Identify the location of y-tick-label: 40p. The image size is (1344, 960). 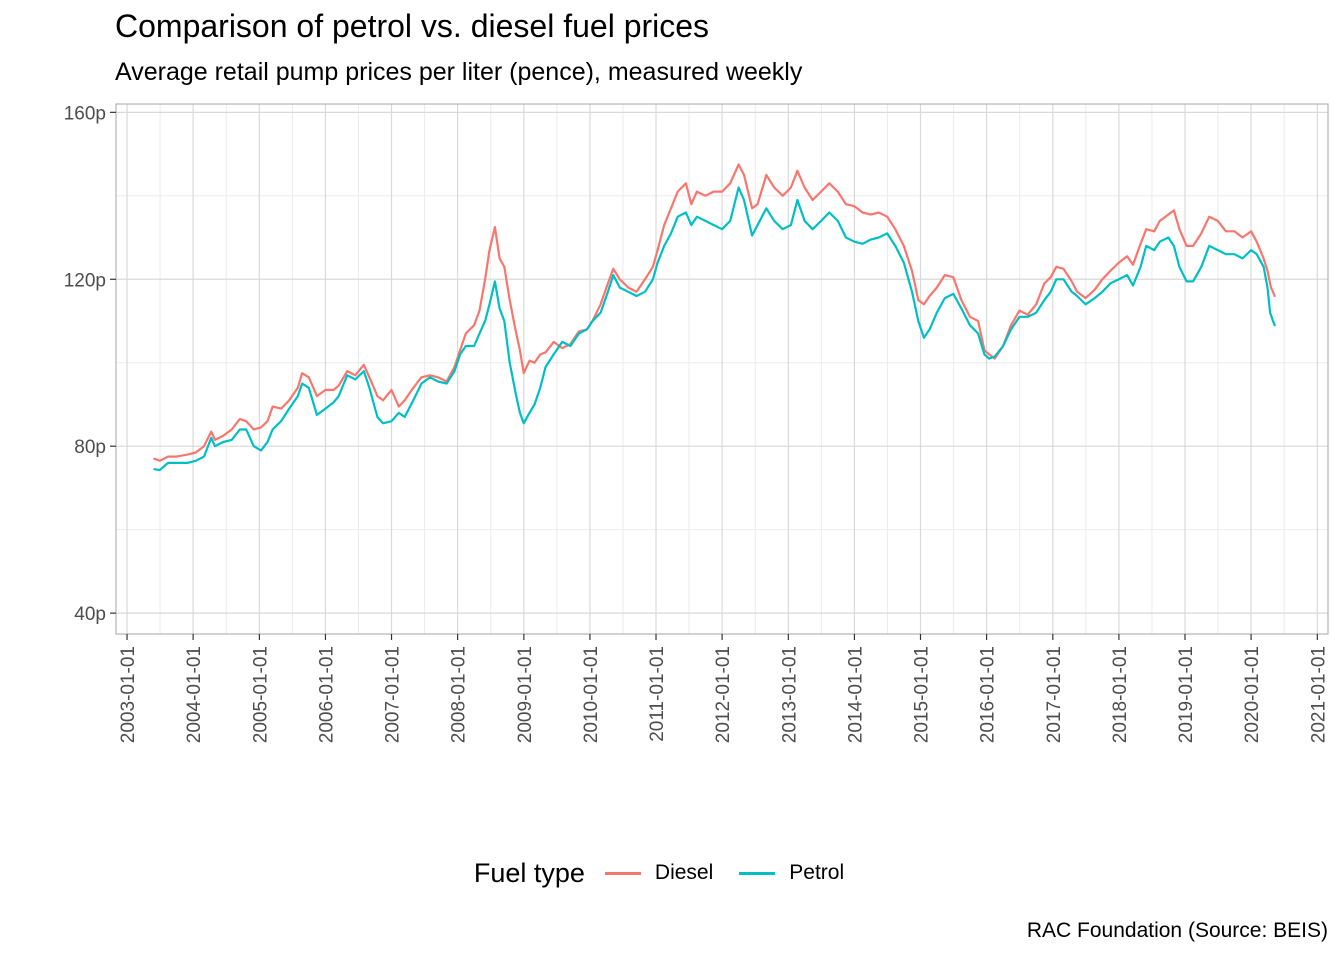
(90, 614).